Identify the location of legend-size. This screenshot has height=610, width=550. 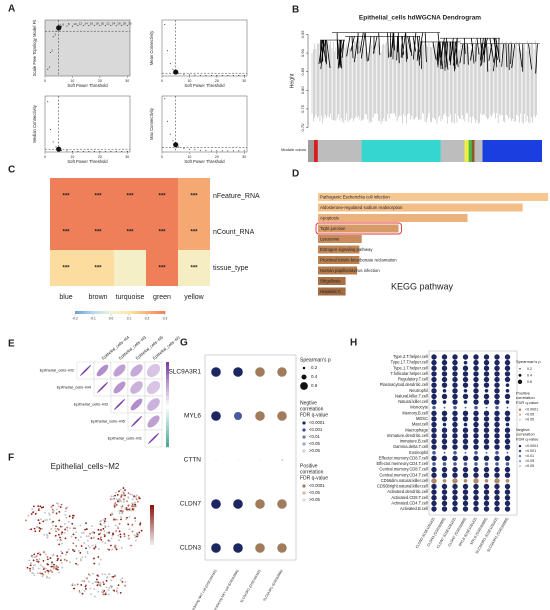
(520, 375).